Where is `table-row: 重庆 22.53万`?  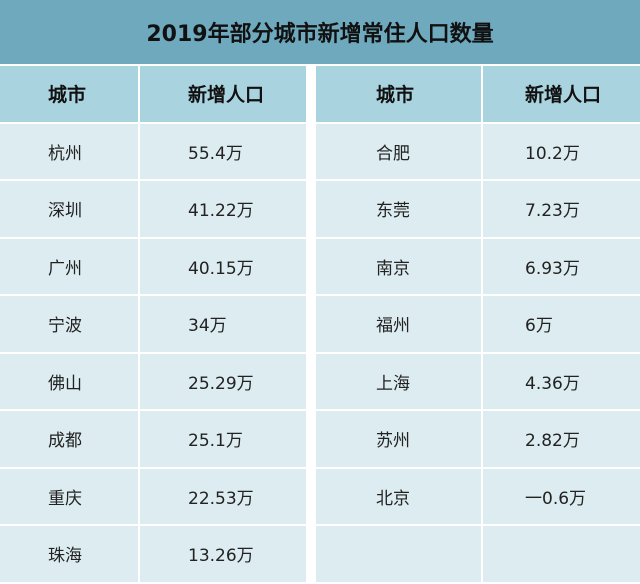
table-row: 重庆 22.53万 is located at coordinates (153, 497).